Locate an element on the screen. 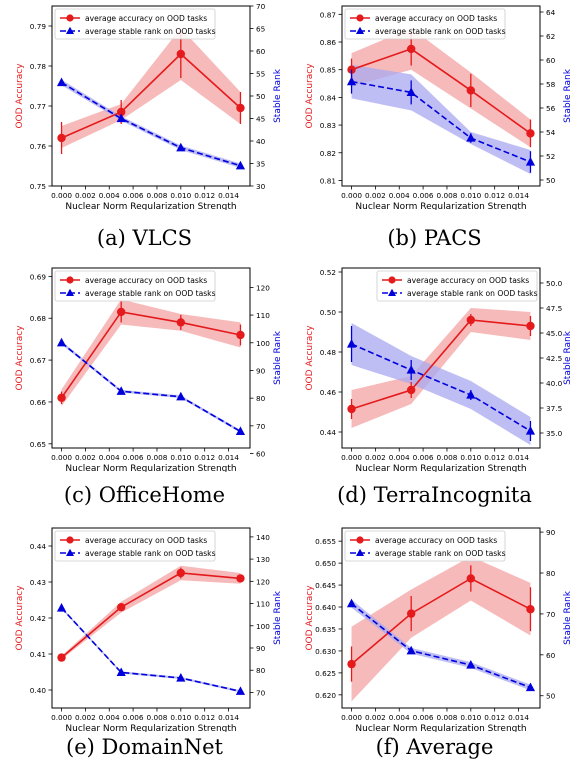 The width and height of the screenshot is (579, 761). y-tick-label: 0.83 is located at coordinates (328, 125).